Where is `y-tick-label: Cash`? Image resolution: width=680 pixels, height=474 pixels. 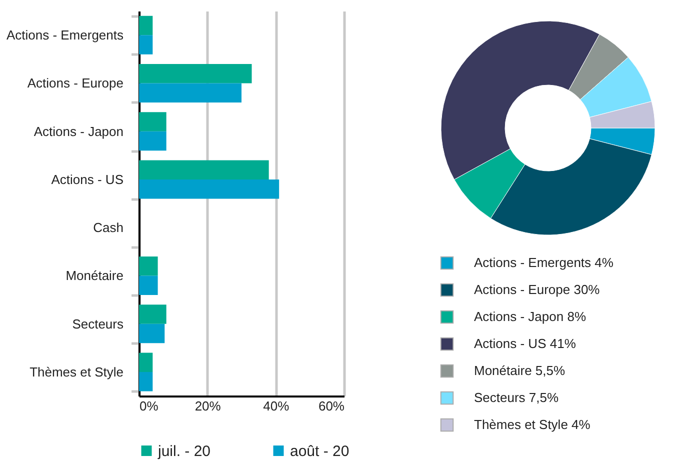
y-tick-label: Cash is located at coordinates (108, 228).